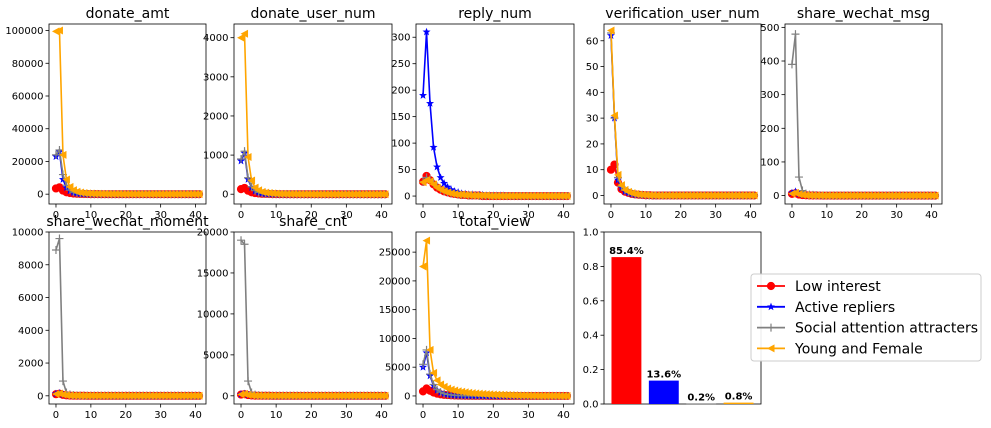 The image size is (991, 428). What do you see at coordinates (591, 405) in the screenshot?
I see `y-tick-label: 0.0` at bounding box center [591, 405].